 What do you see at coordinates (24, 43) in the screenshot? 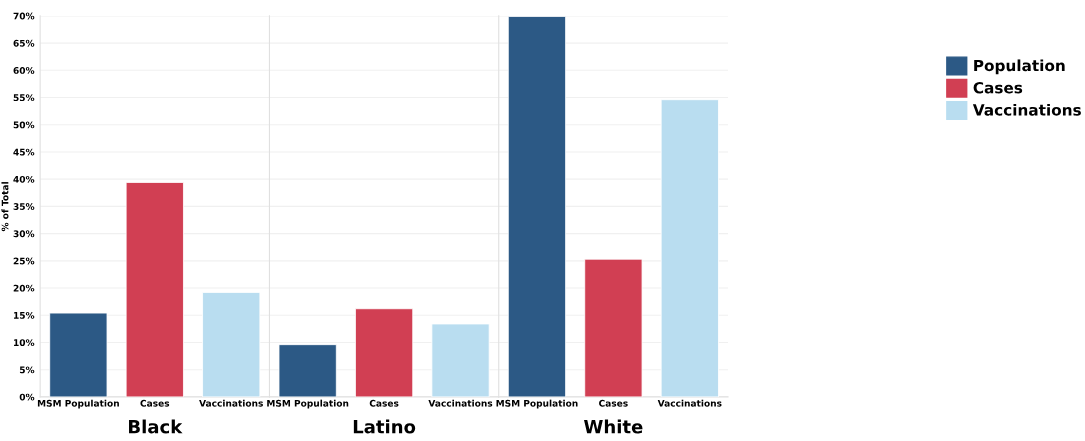
I see `y-tick-label: 65%` at bounding box center [24, 43].